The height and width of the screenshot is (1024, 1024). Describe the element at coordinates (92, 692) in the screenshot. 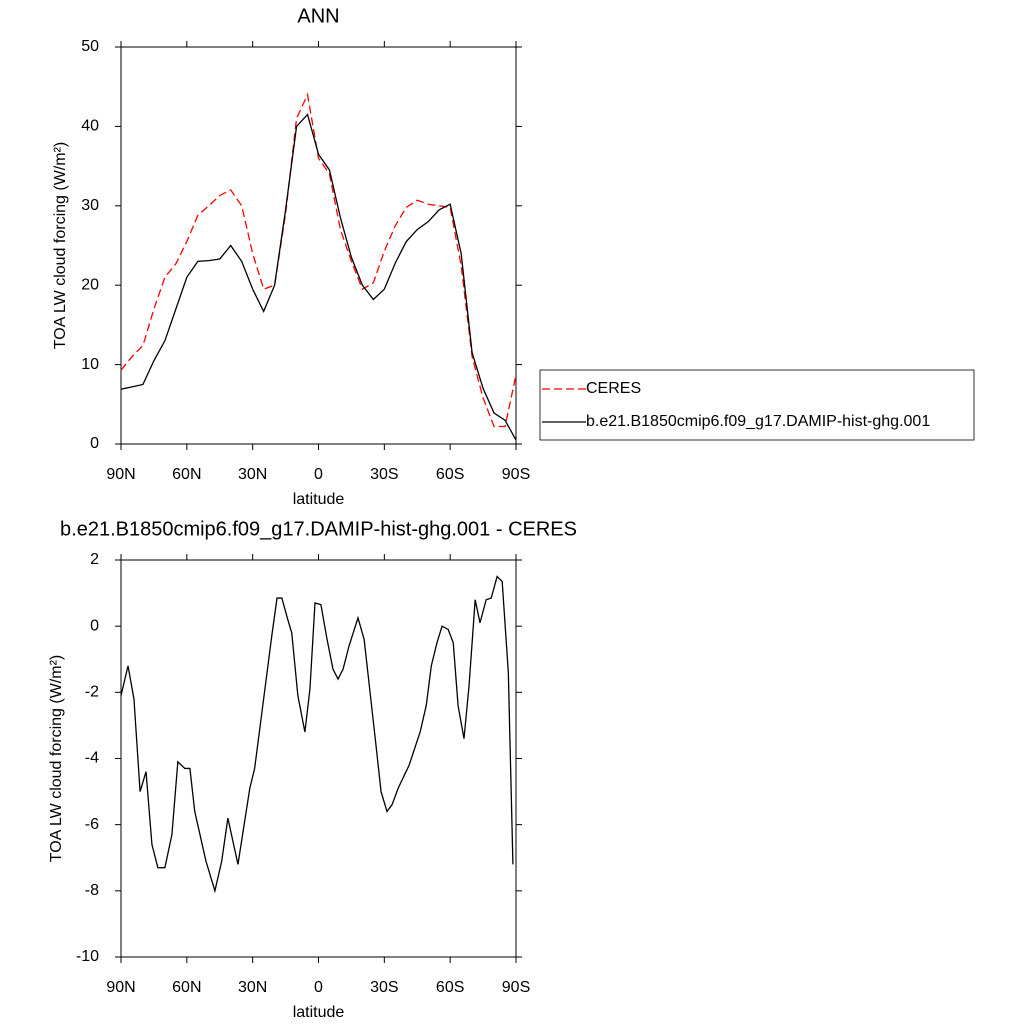

I see `y-tick-label: -2` at that location.